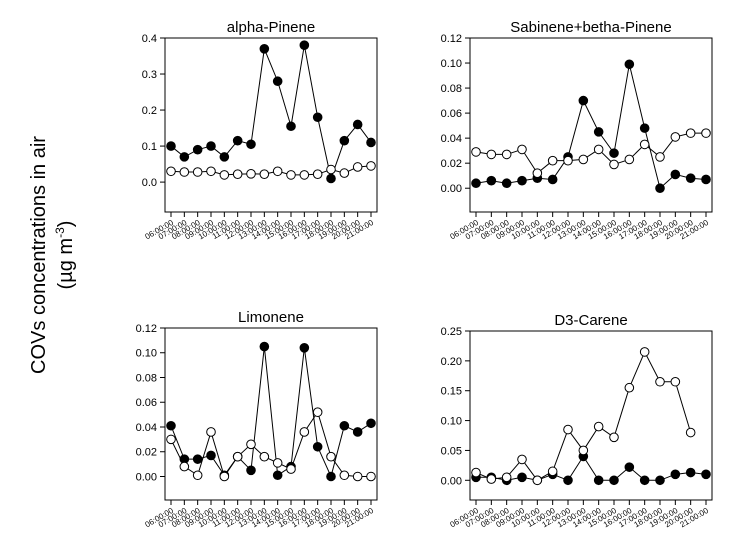 The width and height of the screenshot is (744, 550). What do you see at coordinates (146, 428) in the screenshot?
I see `y-tick-label: 0.04` at bounding box center [146, 428].